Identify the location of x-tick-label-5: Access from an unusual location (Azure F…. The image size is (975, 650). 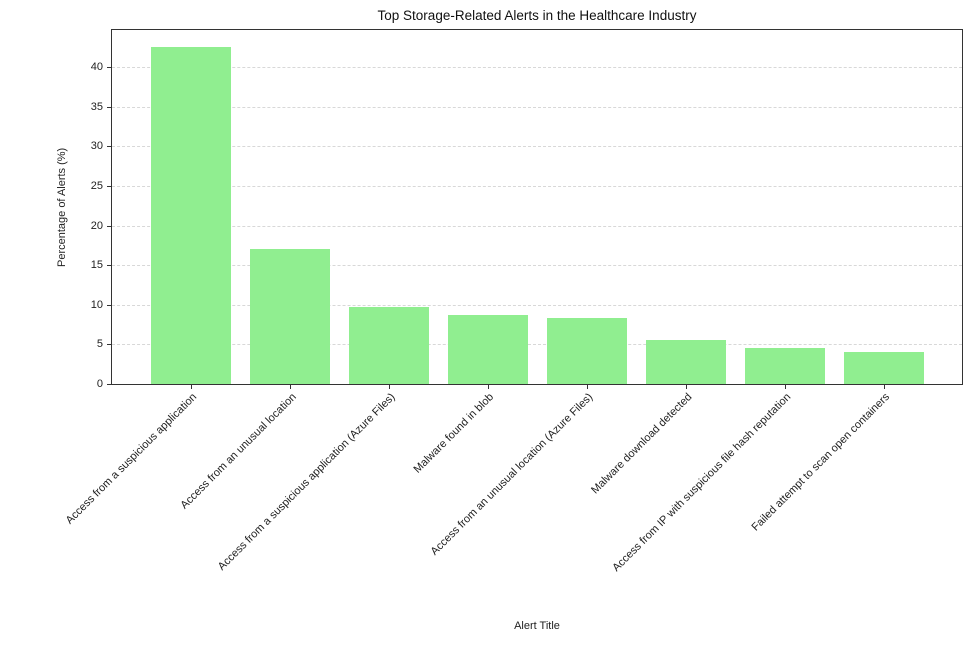
(512, 474).